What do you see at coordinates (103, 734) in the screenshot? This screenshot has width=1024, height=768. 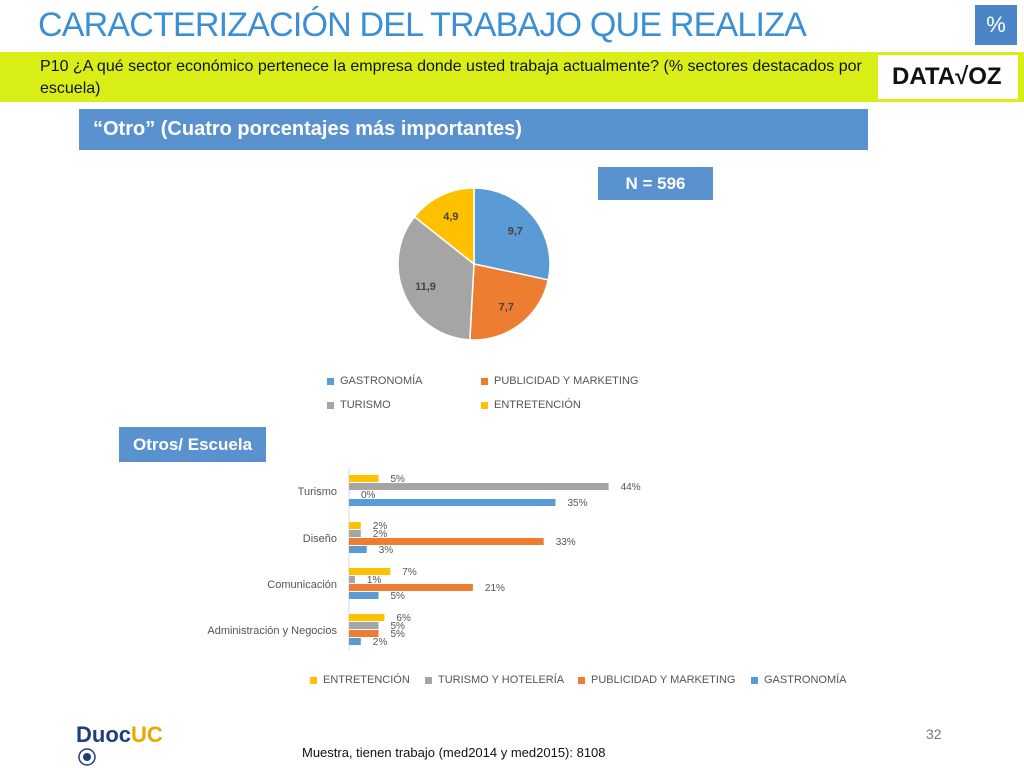 I see `duoc-logo-text: Duoc` at bounding box center [103, 734].